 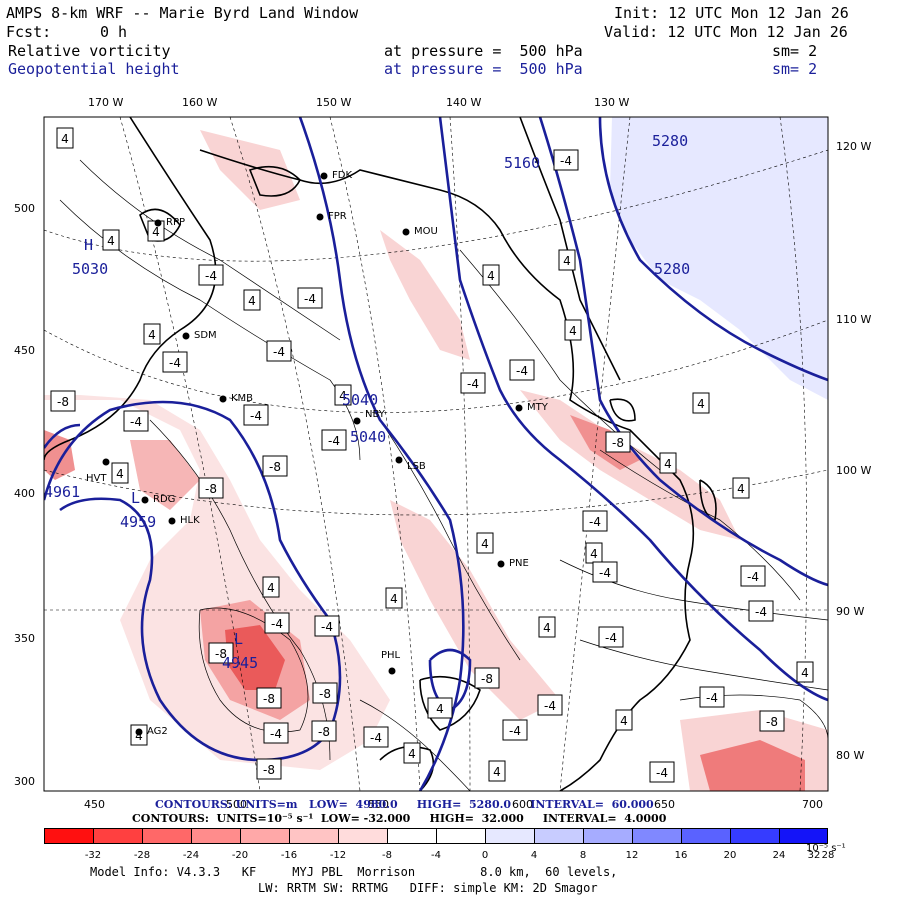 What do you see at coordinates (338, 855) in the screenshot?
I see `colorbar-tick-label: -12` at bounding box center [338, 855].